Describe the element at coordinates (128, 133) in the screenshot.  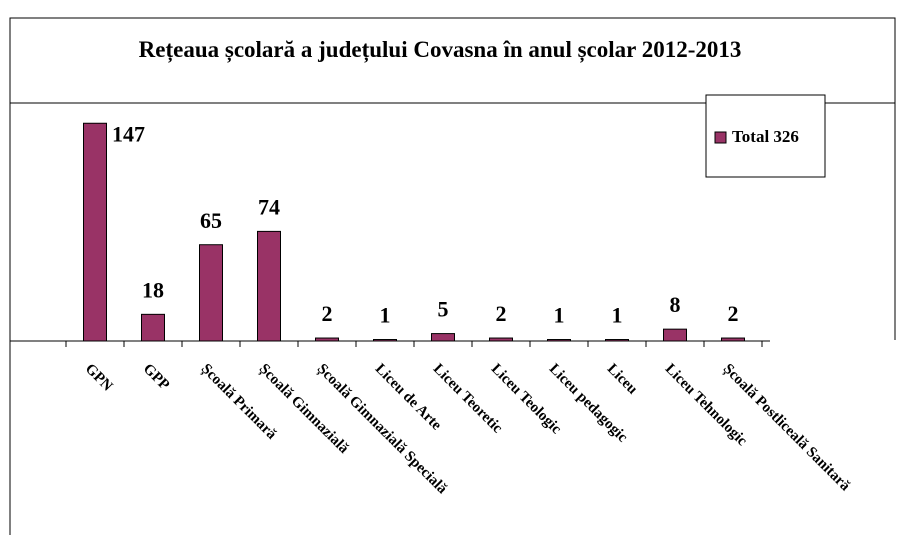
I see `data-label: 147` at that location.